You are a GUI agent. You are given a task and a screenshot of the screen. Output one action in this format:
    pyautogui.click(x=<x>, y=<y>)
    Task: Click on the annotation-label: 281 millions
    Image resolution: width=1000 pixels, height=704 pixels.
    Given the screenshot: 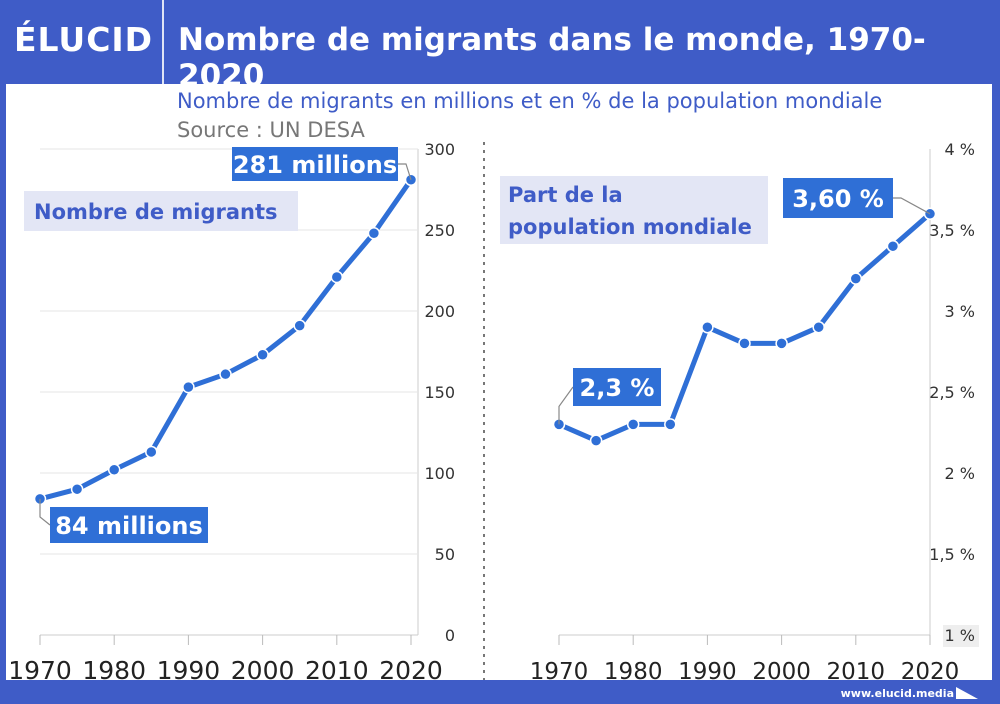 What is the action you would take?
    pyautogui.click(x=315, y=165)
    